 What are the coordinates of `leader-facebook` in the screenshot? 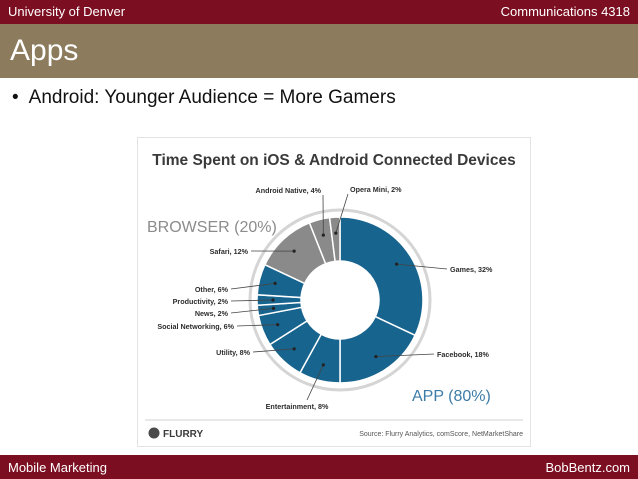 It's located at (405, 355).